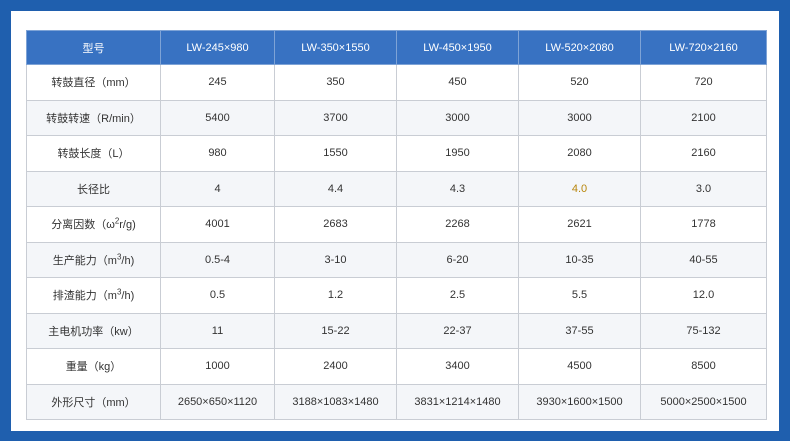 The height and width of the screenshot is (441, 790). I want to click on table-row: 长径比 4 4.4 4.3 4.0 3.0, so click(396, 188).